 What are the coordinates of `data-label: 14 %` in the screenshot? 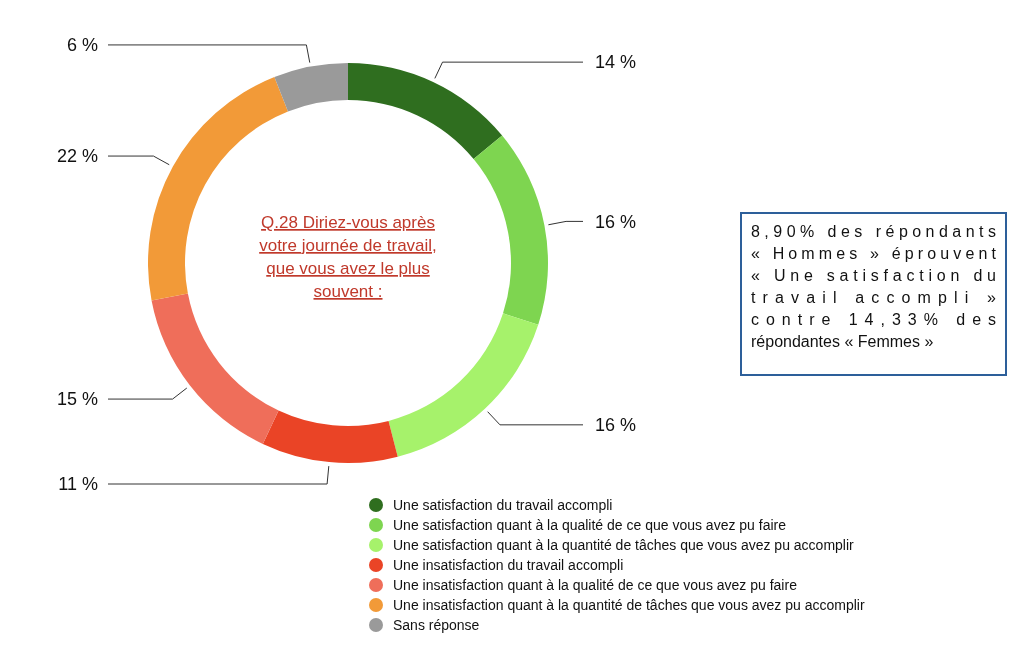 It's located at (616, 62).